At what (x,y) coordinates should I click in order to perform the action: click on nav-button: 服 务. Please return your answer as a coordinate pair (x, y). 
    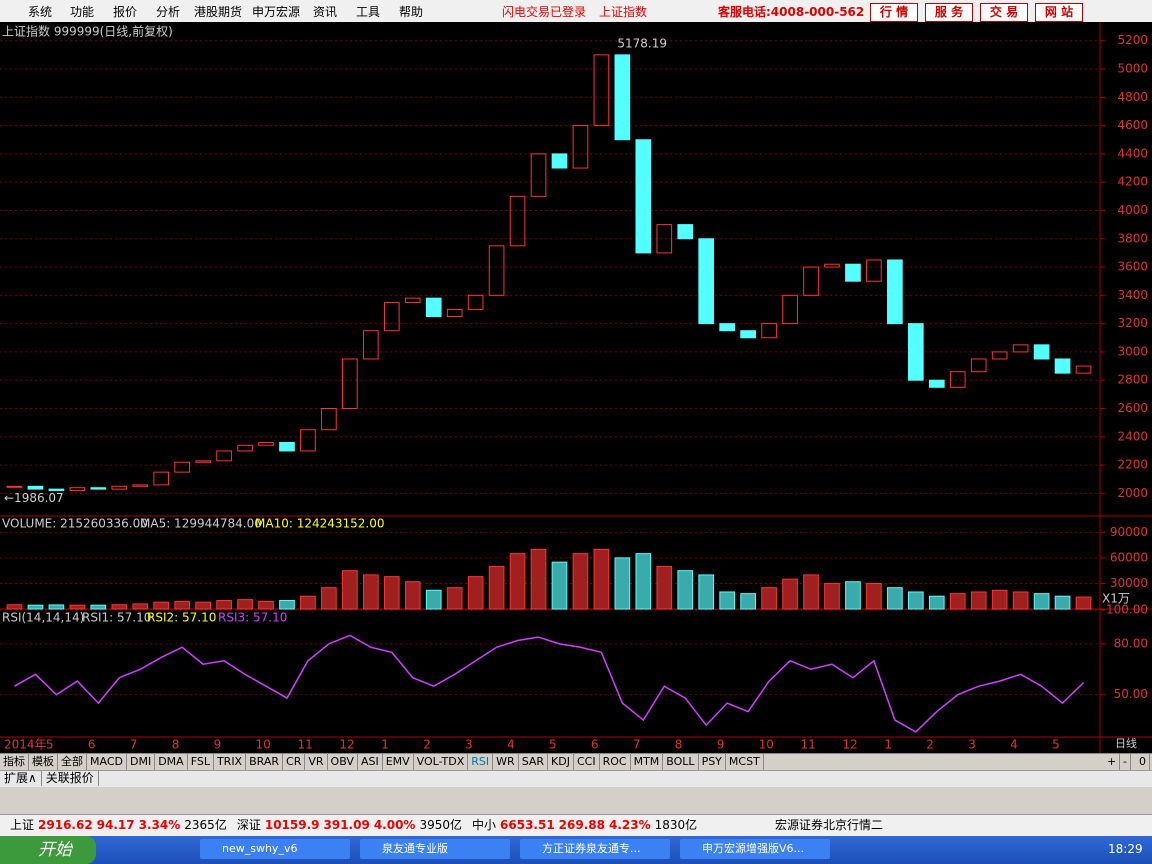
    Looking at the image, I should click on (949, 12).